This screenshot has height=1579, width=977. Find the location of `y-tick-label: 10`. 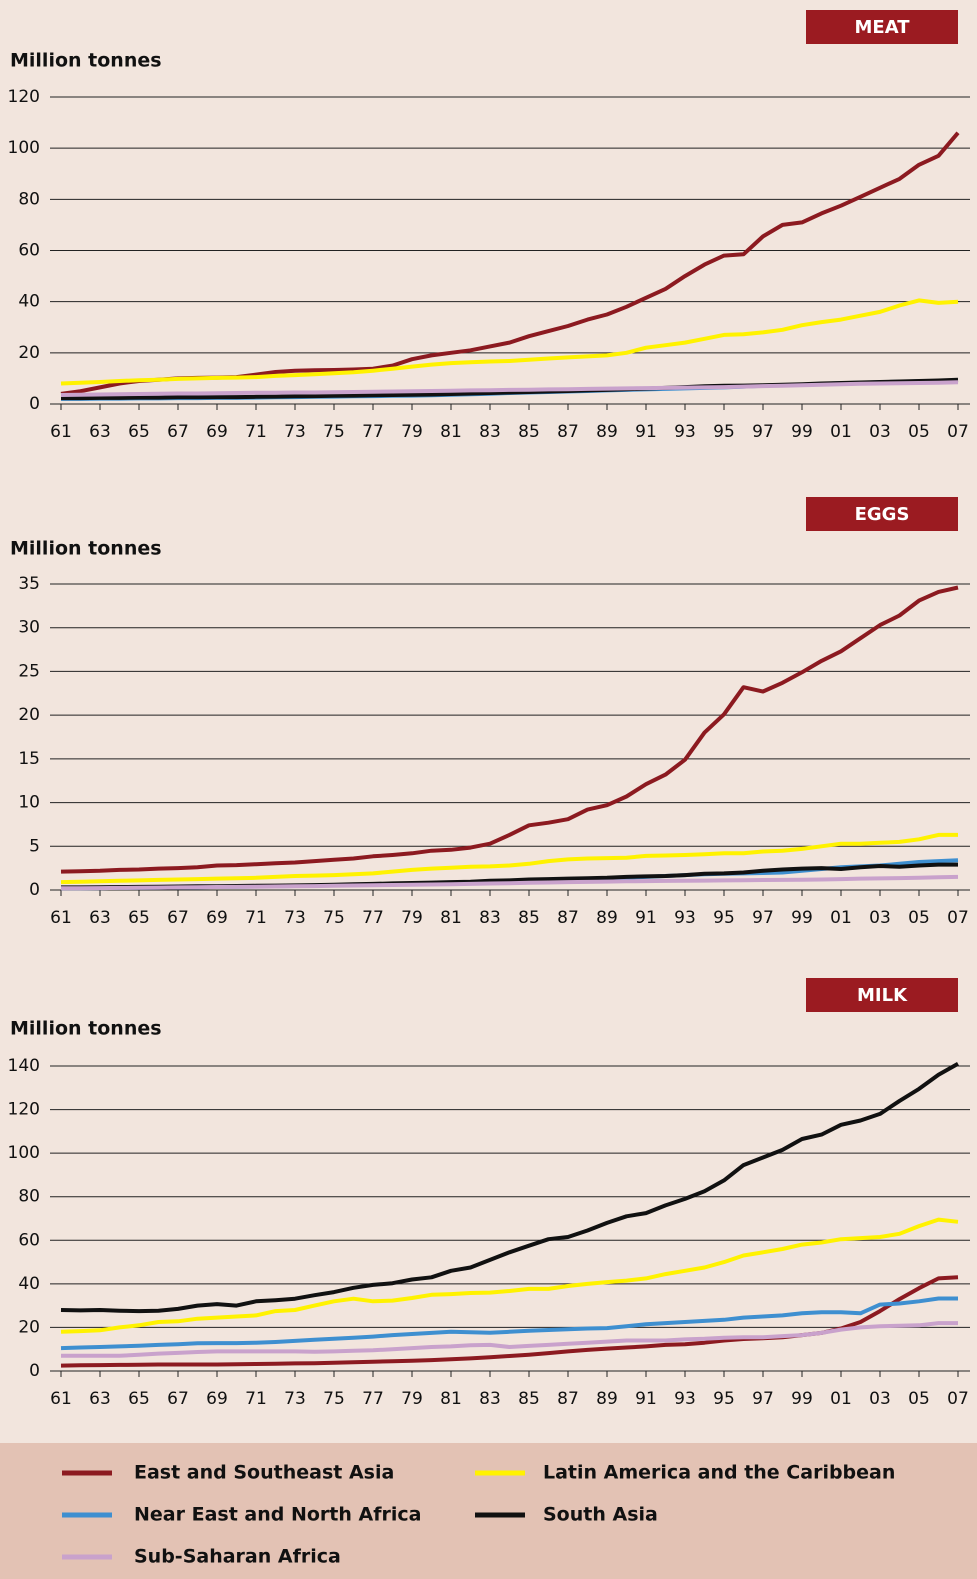

y-tick-label: 10 is located at coordinates (29, 803).